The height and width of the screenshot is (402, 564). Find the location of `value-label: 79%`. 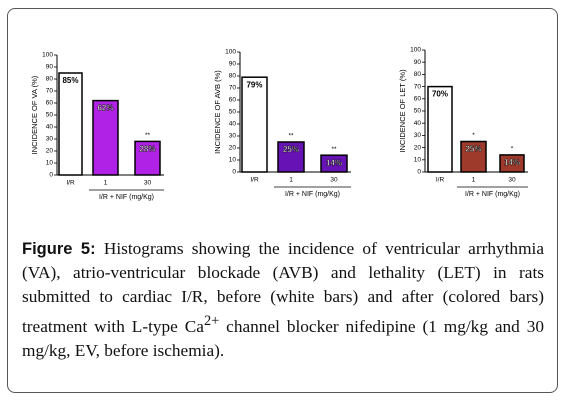

value-label: 79% is located at coordinates (254, 84).